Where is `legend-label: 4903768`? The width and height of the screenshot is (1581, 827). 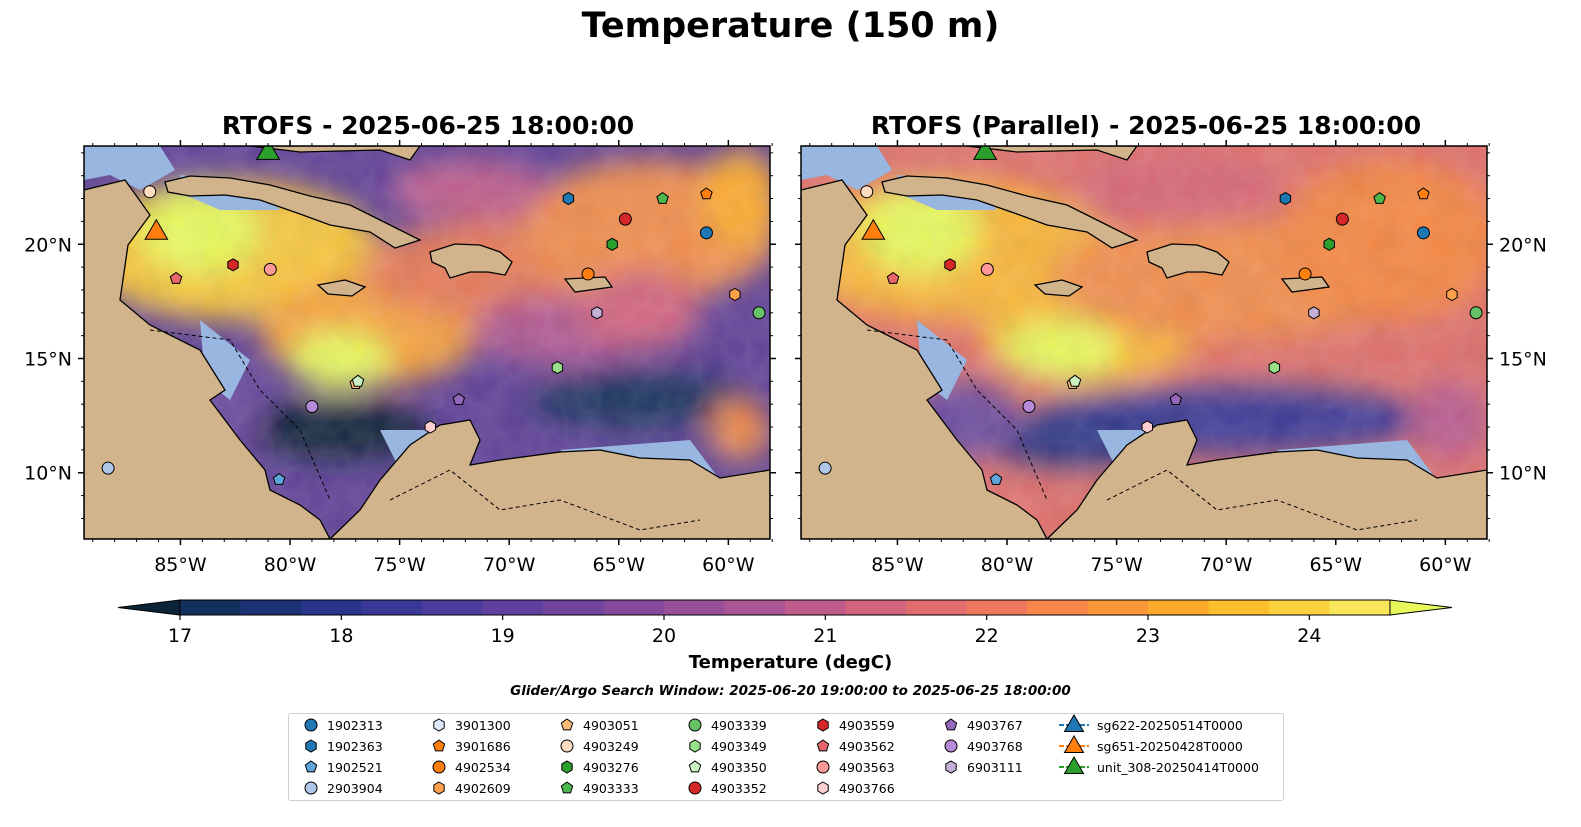 legend-label: 4903768 is located at coordinates (995, 746).